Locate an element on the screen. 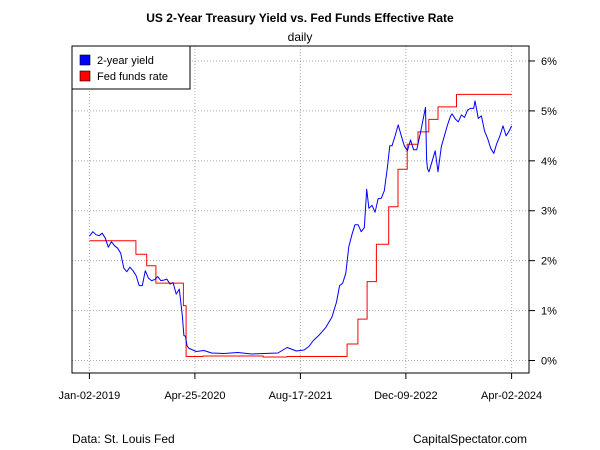 The width and height of the screenshot is (600, 450). y-tick-label: 6% is located at coordinates (549, 62).